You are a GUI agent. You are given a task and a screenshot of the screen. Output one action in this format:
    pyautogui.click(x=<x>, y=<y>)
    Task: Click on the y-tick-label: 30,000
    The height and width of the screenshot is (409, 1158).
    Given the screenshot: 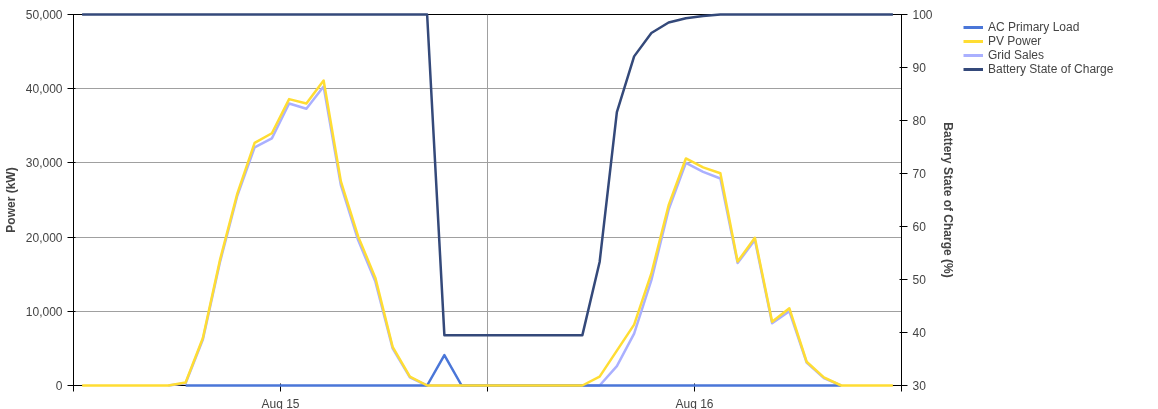 What is the action you would take?
    pyautogui.click(x=44, y=163)
    